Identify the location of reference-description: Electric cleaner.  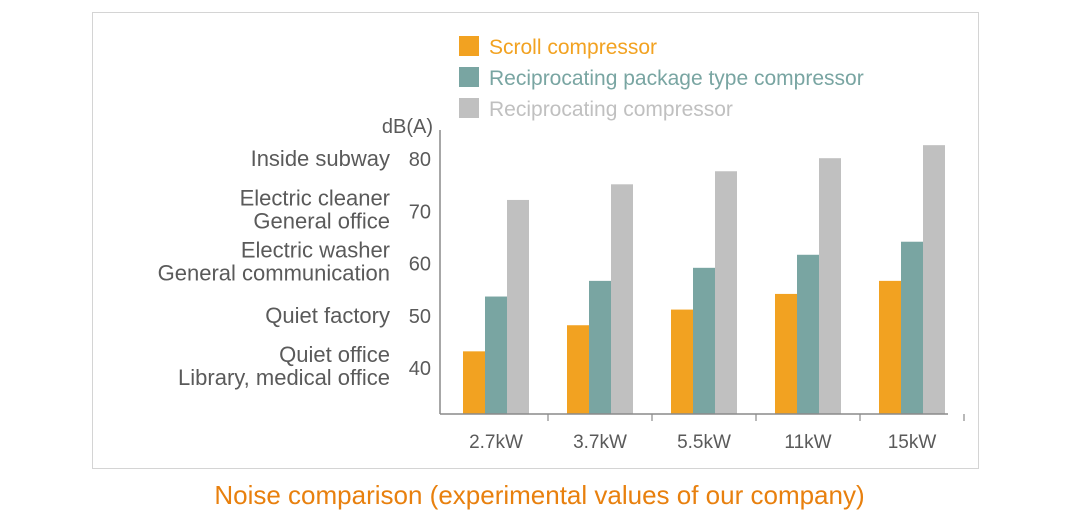
(315, 197).